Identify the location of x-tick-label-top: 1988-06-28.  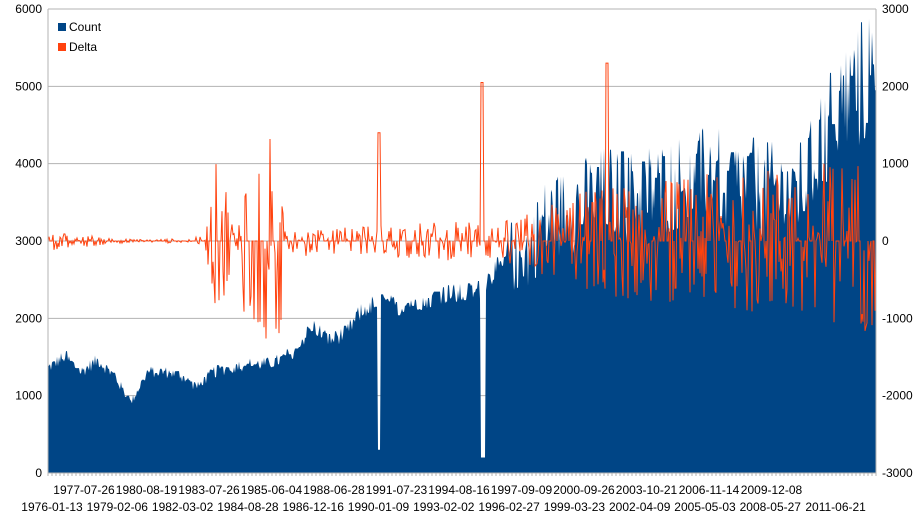
(334, 490).